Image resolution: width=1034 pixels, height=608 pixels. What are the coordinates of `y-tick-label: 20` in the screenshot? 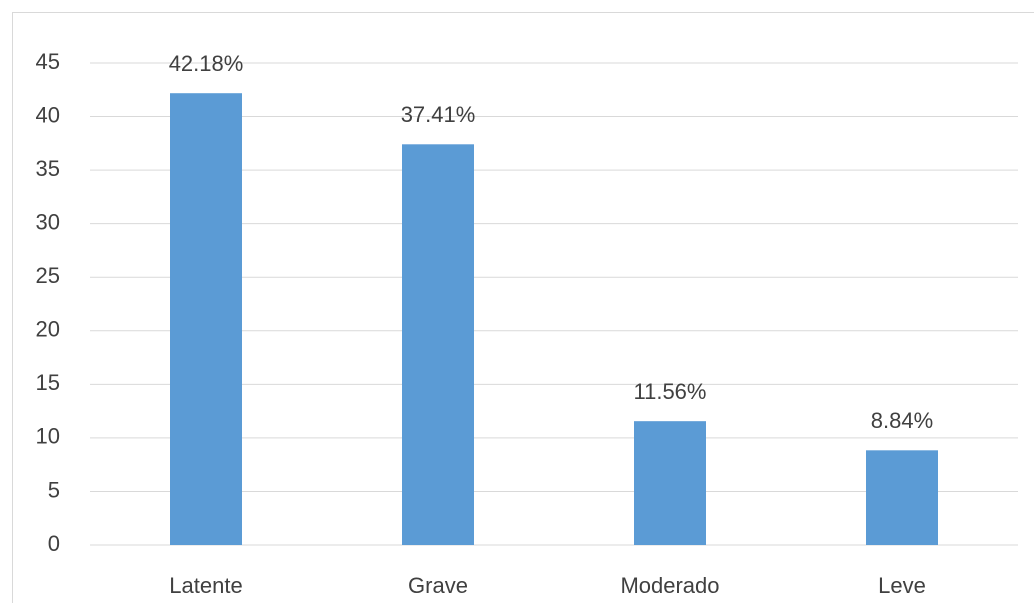 It's located at (48, 329).